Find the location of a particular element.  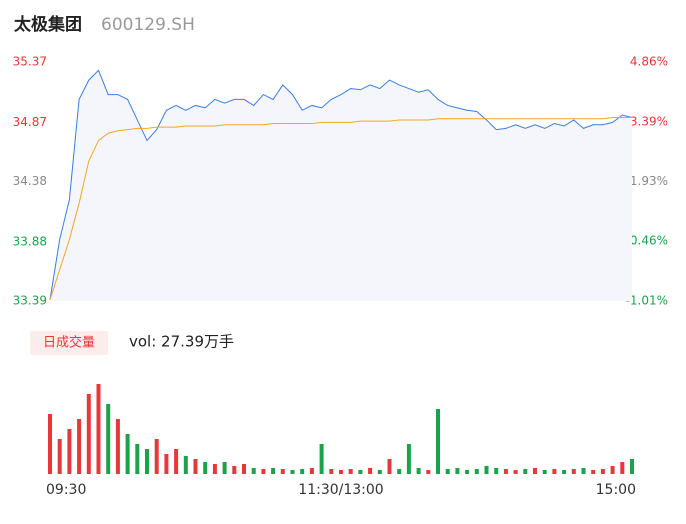

stock-code: 600129.SH is located at coordinates (148, 25).